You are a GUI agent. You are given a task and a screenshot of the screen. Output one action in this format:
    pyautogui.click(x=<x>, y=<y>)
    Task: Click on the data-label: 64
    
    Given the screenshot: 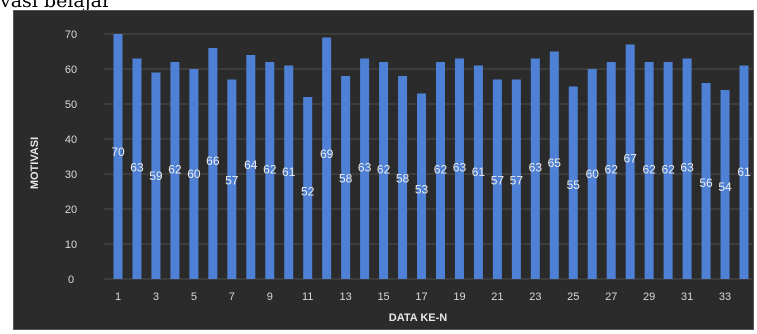 What is the action you would take?
    pyautogui.click(x=251, y=165)
    